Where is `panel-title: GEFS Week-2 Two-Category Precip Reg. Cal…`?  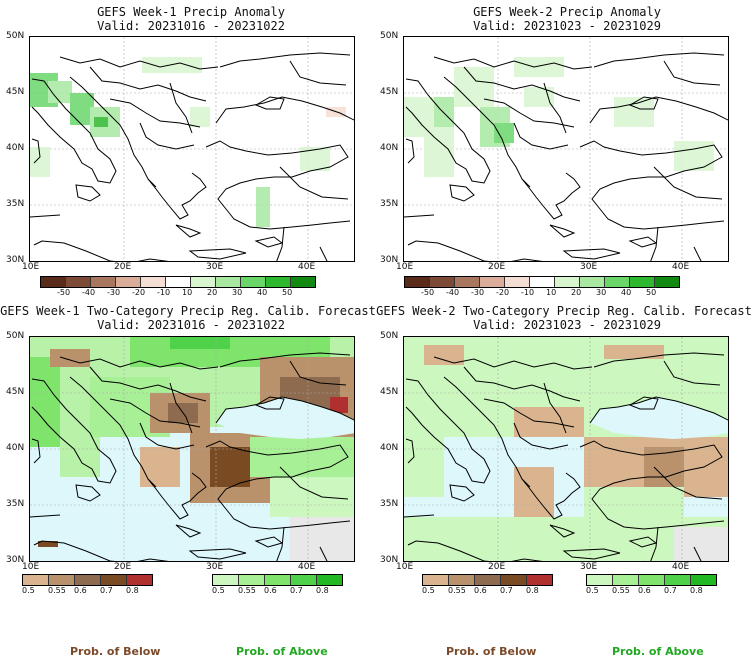 panel-title: GEFS Week-2 Two-Category Precip Reg. Cal… is located at coordinates (564, 311).